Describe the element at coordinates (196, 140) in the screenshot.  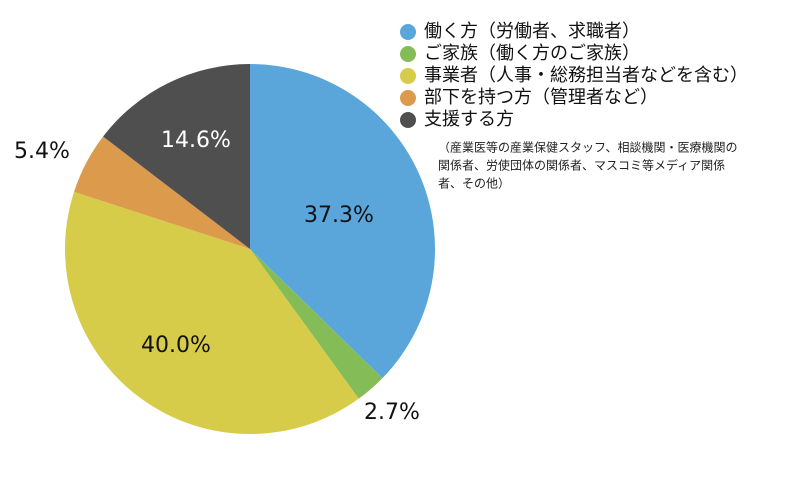
I see `data-label-5: 14.6%` at that location.